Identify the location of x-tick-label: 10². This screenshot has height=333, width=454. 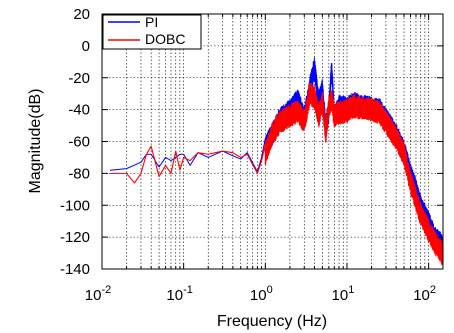
(424, 294).